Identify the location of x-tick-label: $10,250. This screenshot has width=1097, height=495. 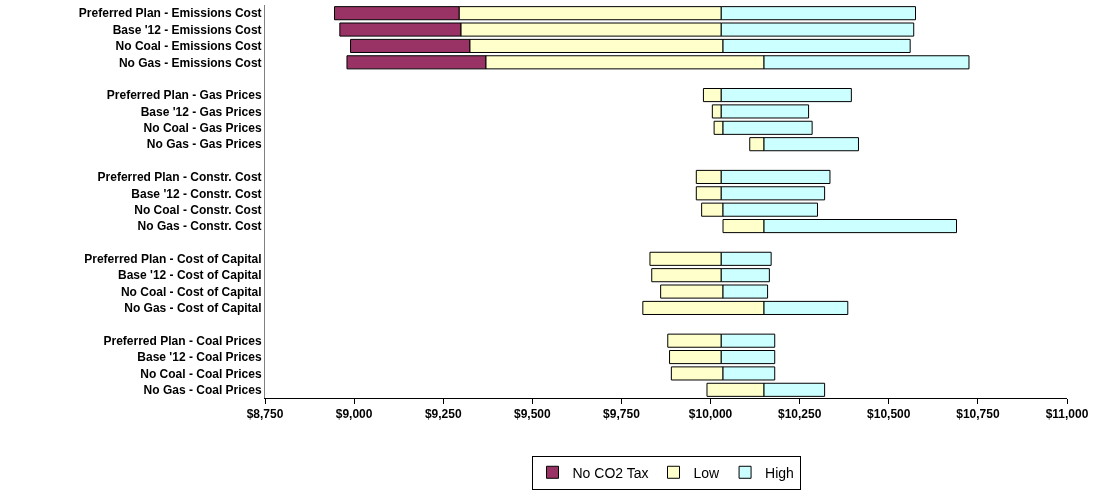
(799, 414).